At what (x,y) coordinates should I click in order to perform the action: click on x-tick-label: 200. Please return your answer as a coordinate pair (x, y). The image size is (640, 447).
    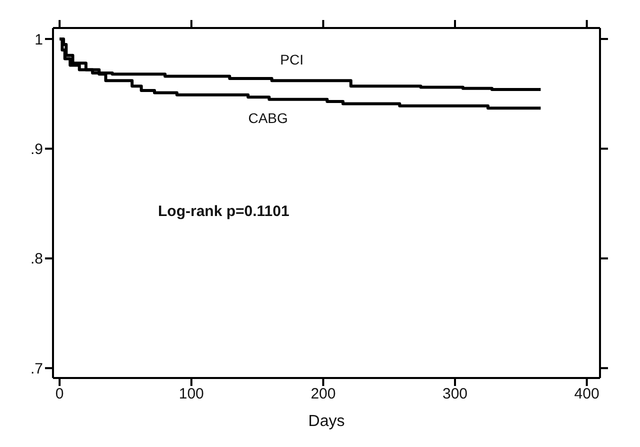
    Looking at the image, I should click on (323, 394).